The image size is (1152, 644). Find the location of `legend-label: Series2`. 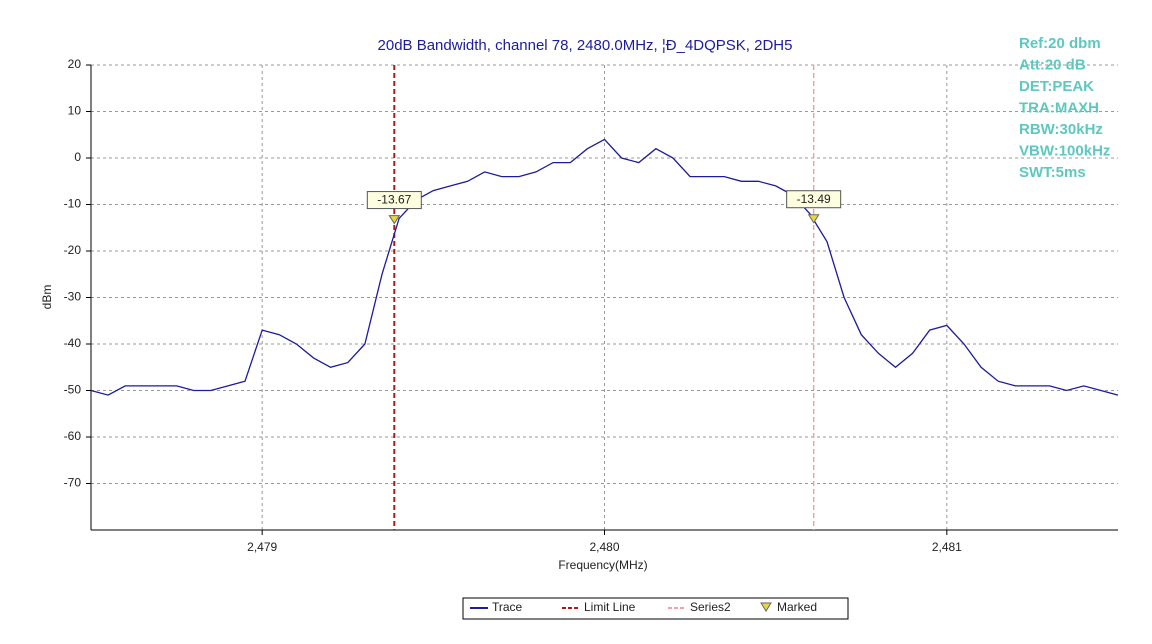

legend-label: Series2 is located at coordinates (710, 607).